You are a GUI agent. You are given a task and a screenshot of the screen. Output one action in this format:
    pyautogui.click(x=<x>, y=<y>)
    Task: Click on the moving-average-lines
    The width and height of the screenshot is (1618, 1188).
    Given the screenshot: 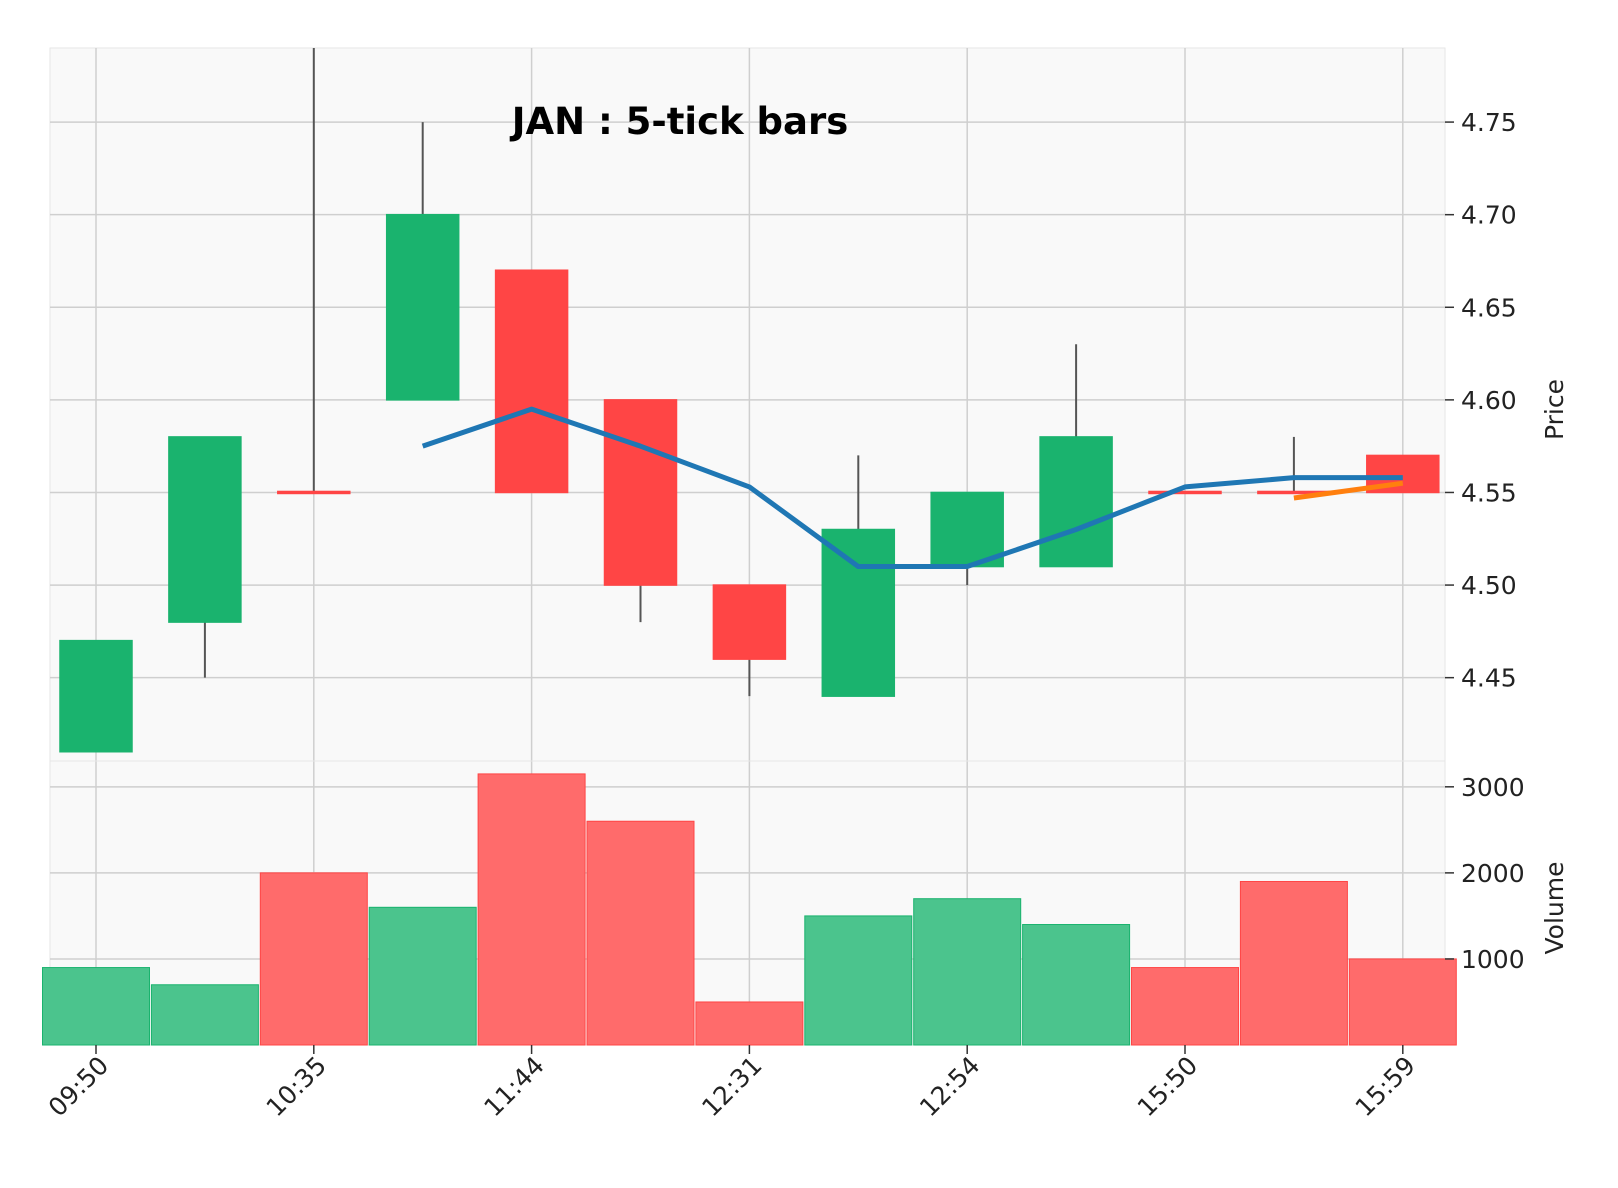 What is the action you would take?
    pyautogui.click(x=912, y=488)
    